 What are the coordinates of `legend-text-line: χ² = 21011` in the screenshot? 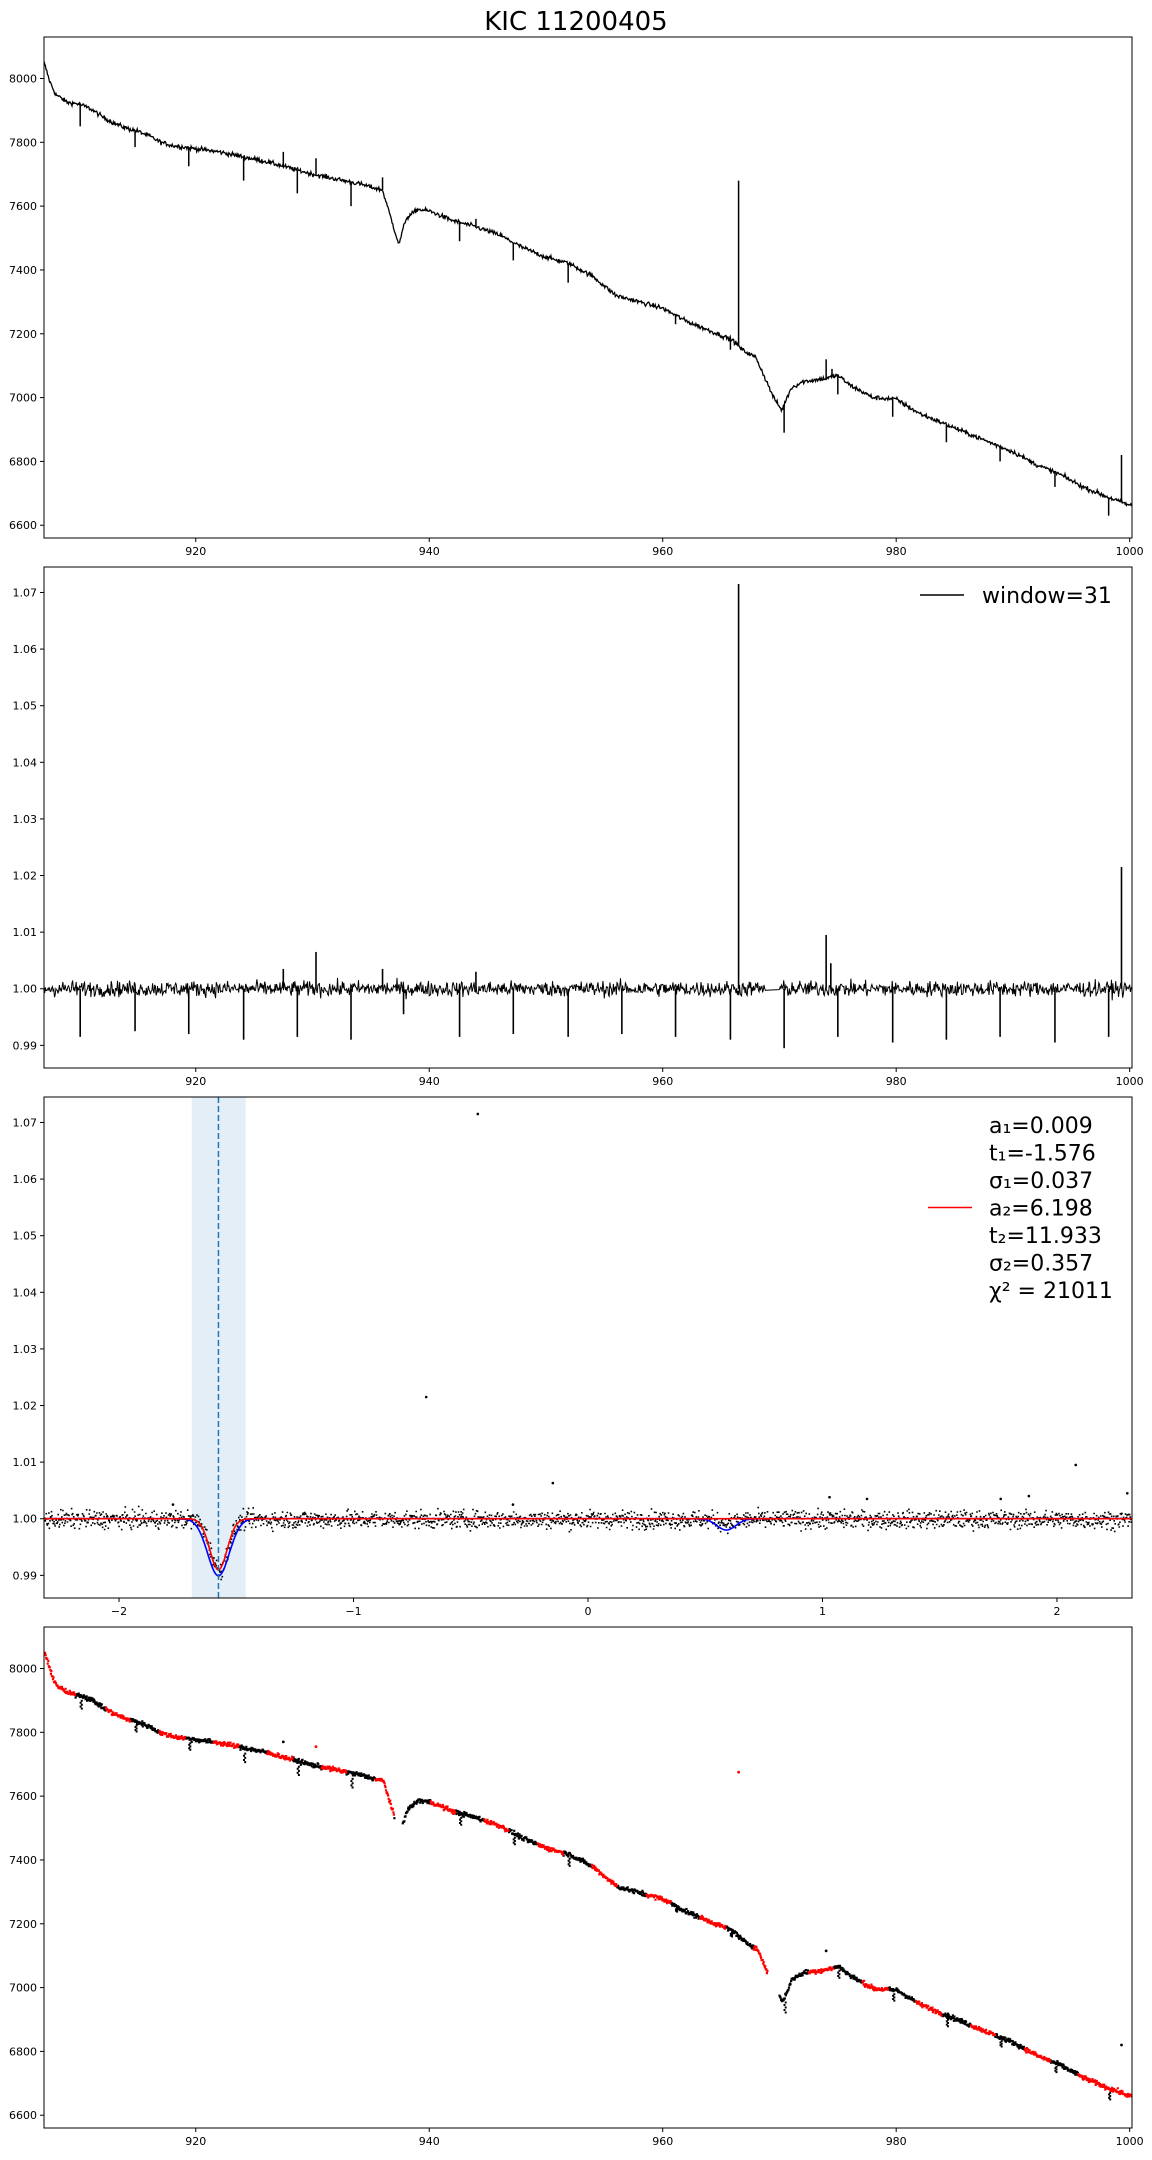 It's located at (1051, 1291).